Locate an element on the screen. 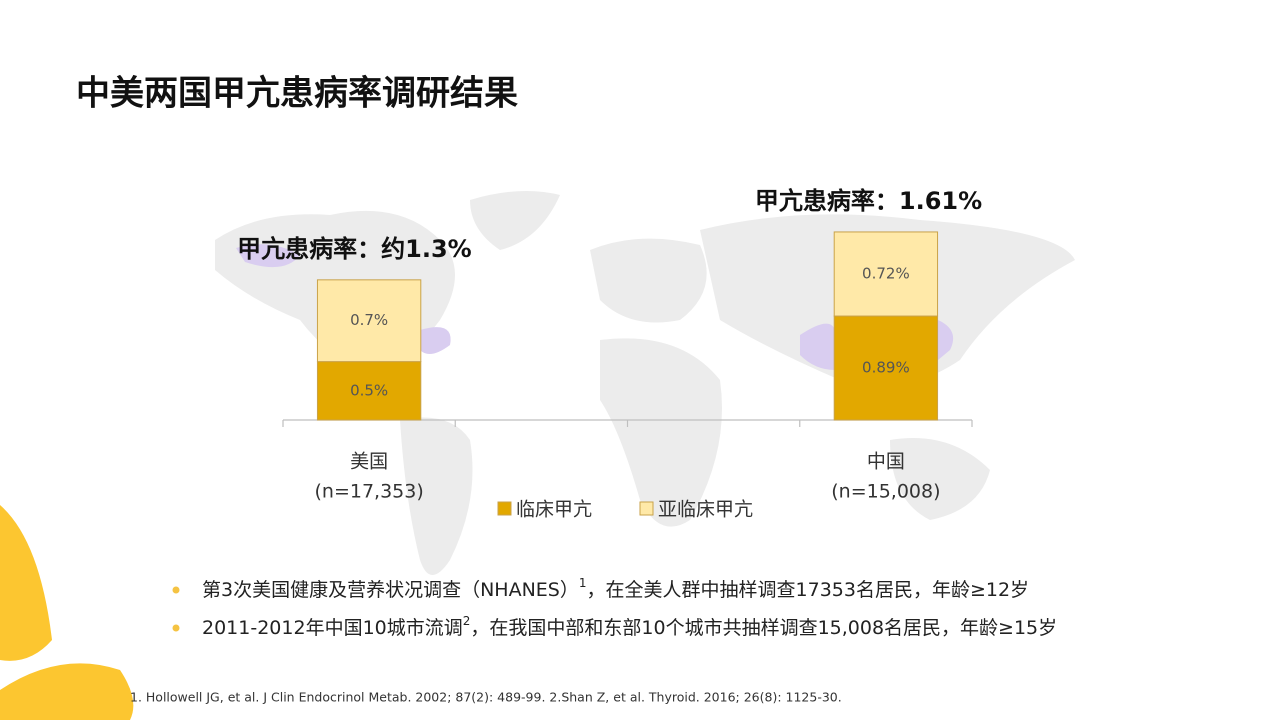 Image resolution: width=1280 pixels, height=720 pixels. value-label: 0.72% is located at coordinates (886, 274).